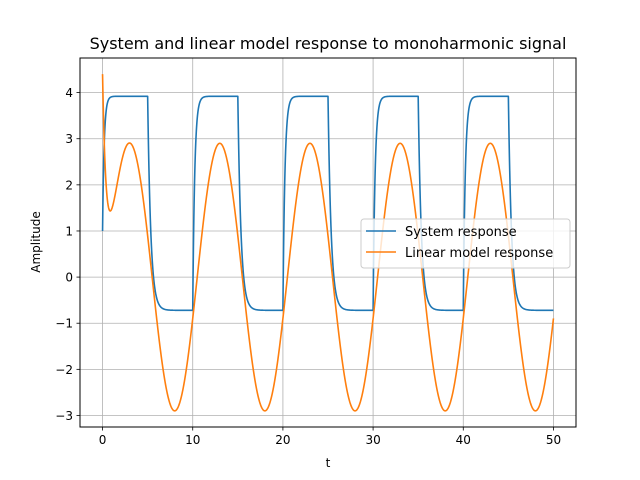 Image resolution: width=640 pixels, height=480 pixels. What do you see at coordinates (69, 231) in the screenshot?
I see `y-tick-label: 1` at bounding box center [69, 231].